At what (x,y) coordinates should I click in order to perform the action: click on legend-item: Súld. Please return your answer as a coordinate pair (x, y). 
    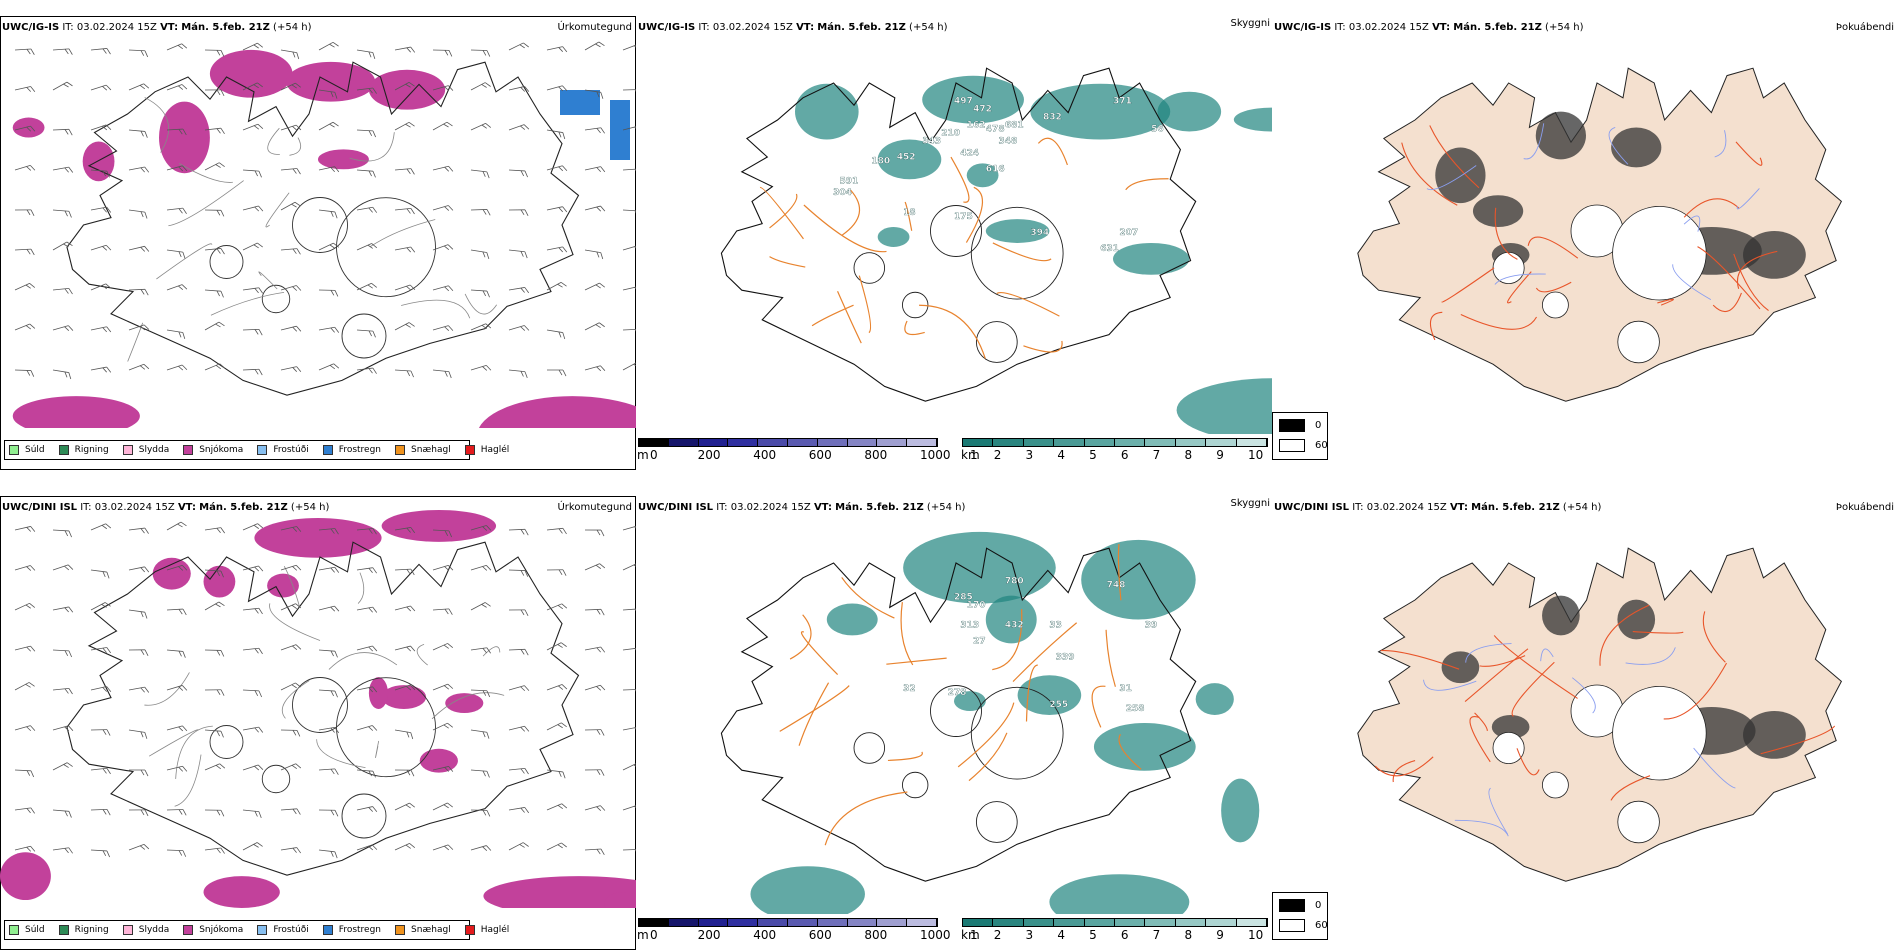
    Looking at the image, I should click on (27, 450).